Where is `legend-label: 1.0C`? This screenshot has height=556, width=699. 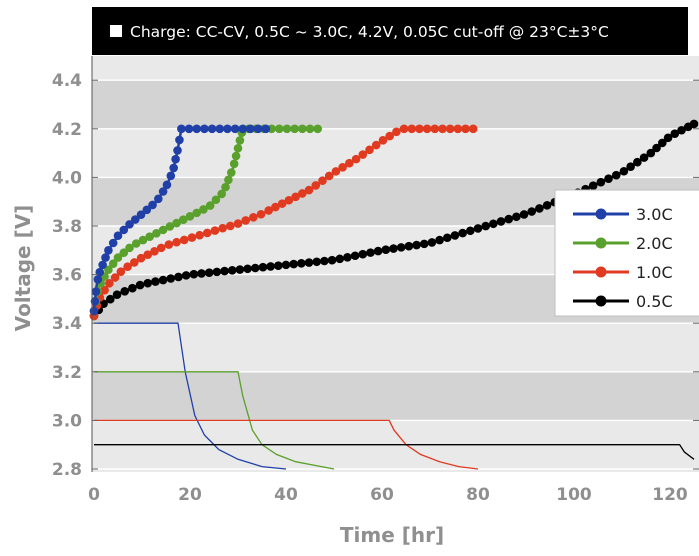
legend-label: 1.0C is located at coordinates (654, 272).